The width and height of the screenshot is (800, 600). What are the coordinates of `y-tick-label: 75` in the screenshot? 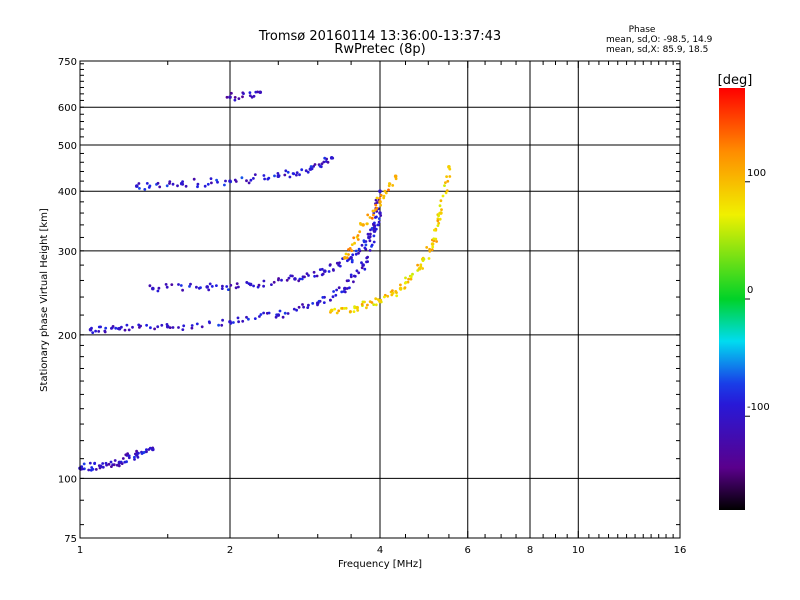 It's located at (70, 539).